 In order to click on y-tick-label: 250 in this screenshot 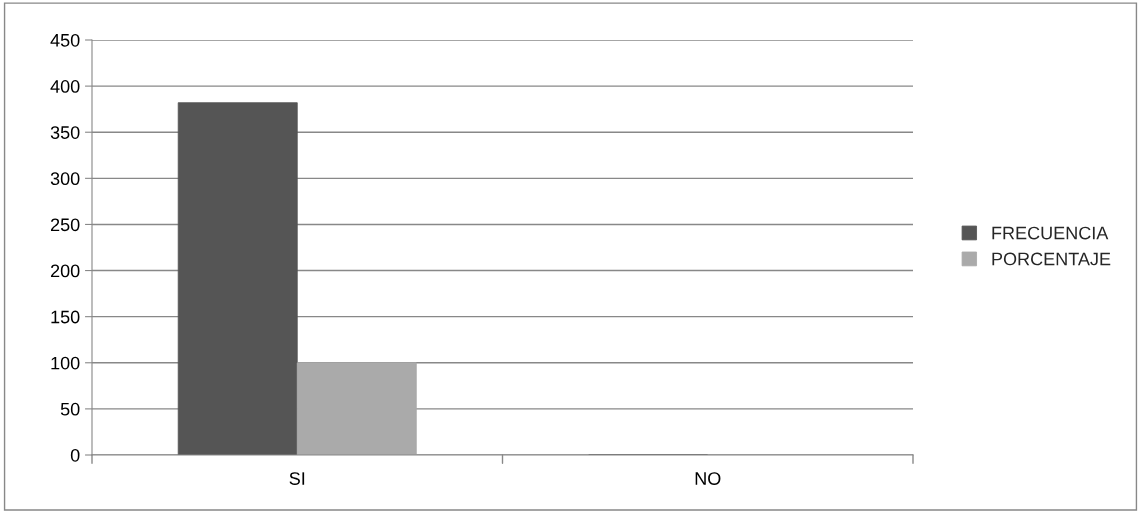, I will do `click(65, 225)`.